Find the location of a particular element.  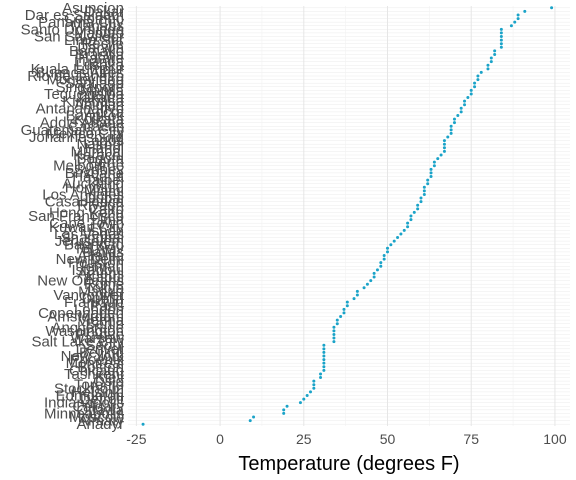

y-tick-label: Colombo is located at coordinates (94, 19).